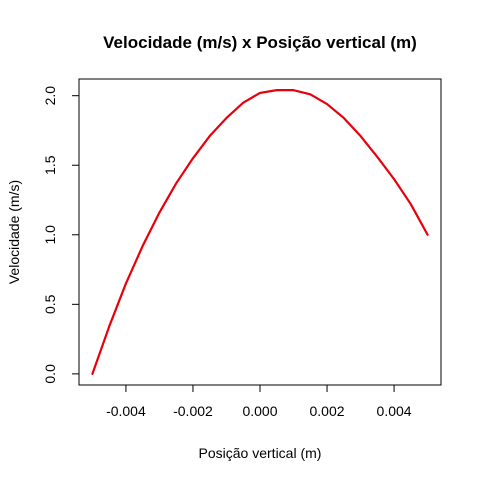 The image size is (482, 482). What do you see at coordinates (126, 411) in the screenshot?
I see `x-tick-label: -0.004` at bounding box center [126, 411].